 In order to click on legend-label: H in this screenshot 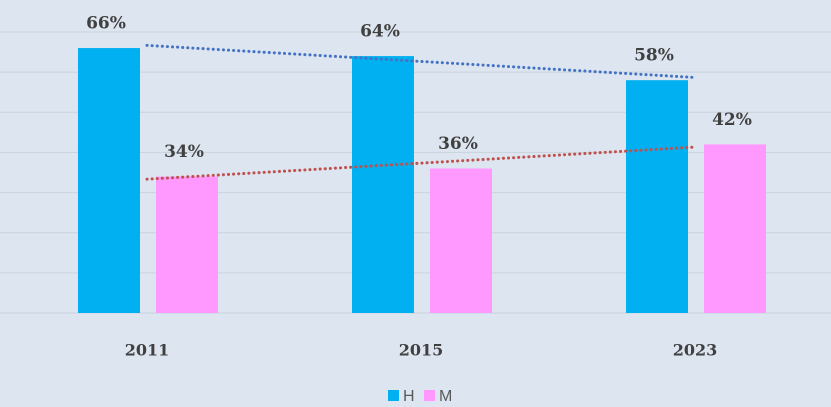, I will do `click(409, 396)`.